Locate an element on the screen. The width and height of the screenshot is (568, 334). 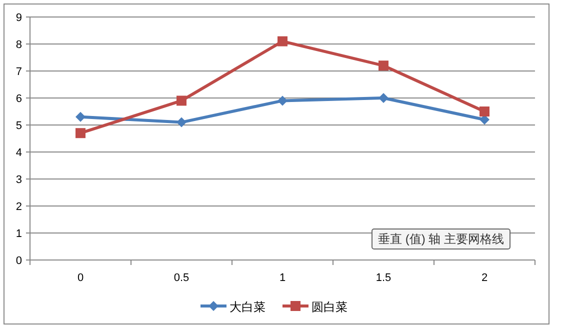
y-tick-label: 3 is located at coordinates (19, 180).